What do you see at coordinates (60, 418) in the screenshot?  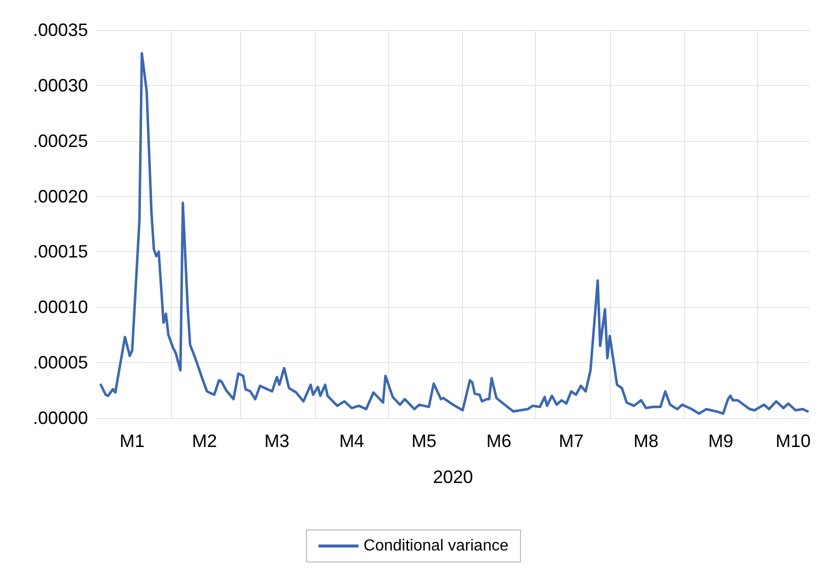 I see `y-tick-label: .00000` at bounding box center [60, 418].